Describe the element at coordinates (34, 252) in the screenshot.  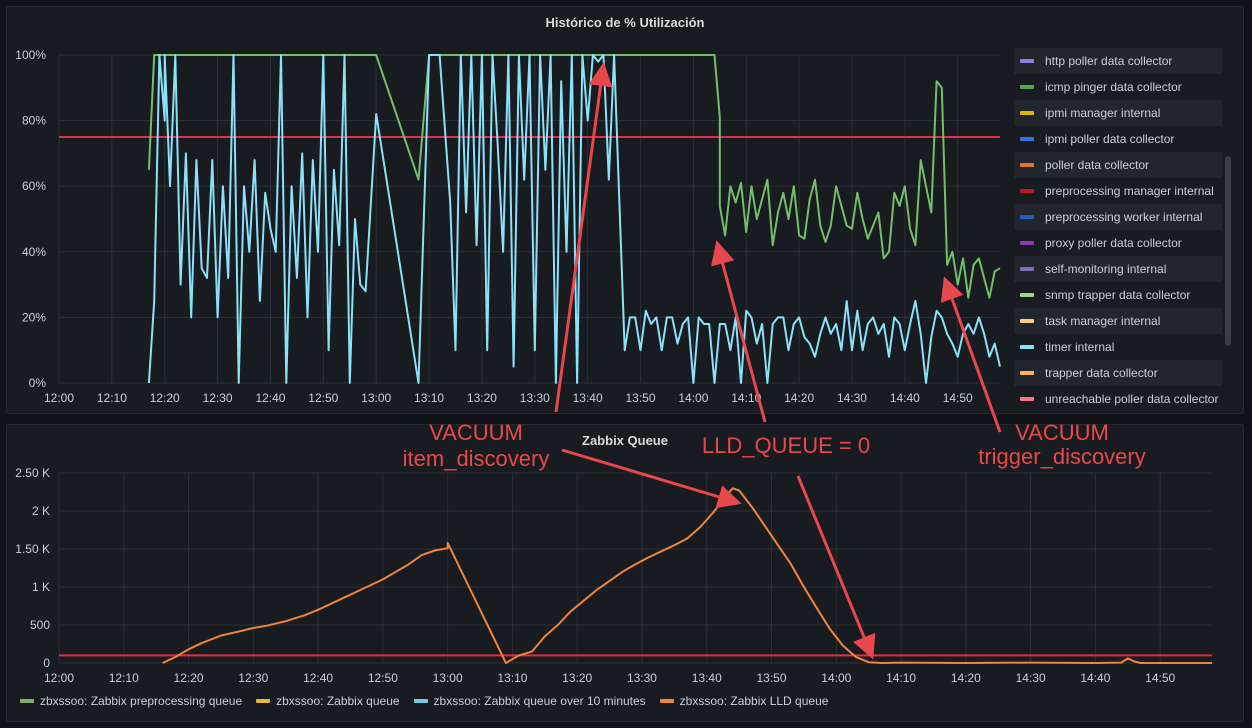
I see `y-tick-label: 40%` at that location.